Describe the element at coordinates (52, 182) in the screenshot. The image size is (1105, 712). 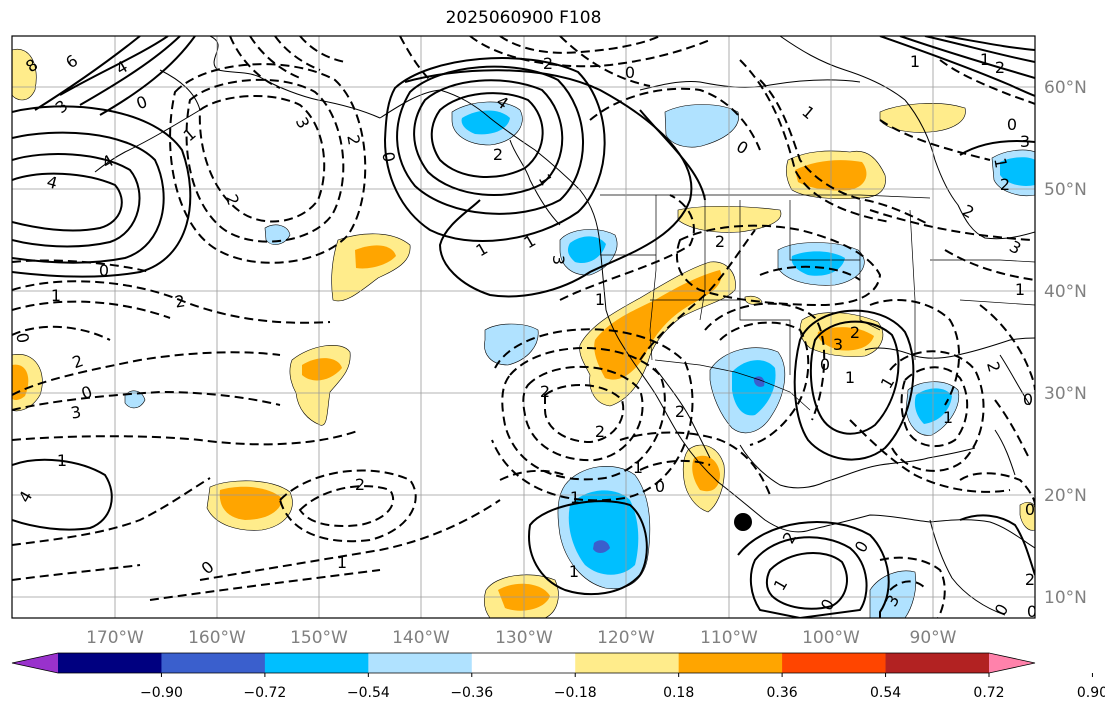
I see `contour-label: 4` at that location.